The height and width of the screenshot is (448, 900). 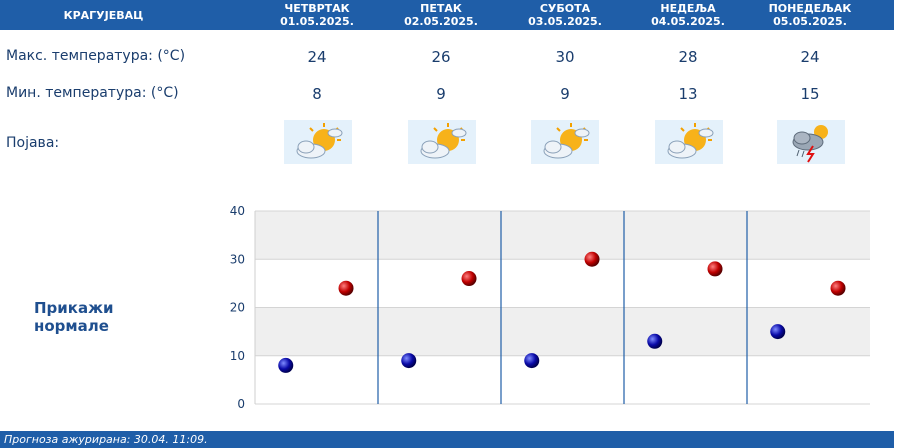 I want to click on day-date: 02.05.2025., so click(x=441, y=21).